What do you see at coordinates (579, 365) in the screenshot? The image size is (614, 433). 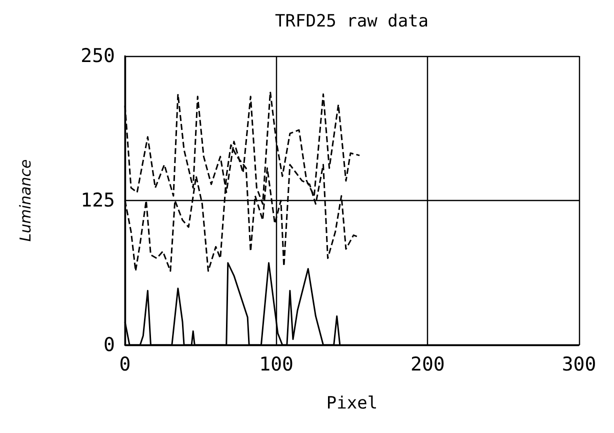 I see `x-tick-label: 300` at bounding box center [579, 365].